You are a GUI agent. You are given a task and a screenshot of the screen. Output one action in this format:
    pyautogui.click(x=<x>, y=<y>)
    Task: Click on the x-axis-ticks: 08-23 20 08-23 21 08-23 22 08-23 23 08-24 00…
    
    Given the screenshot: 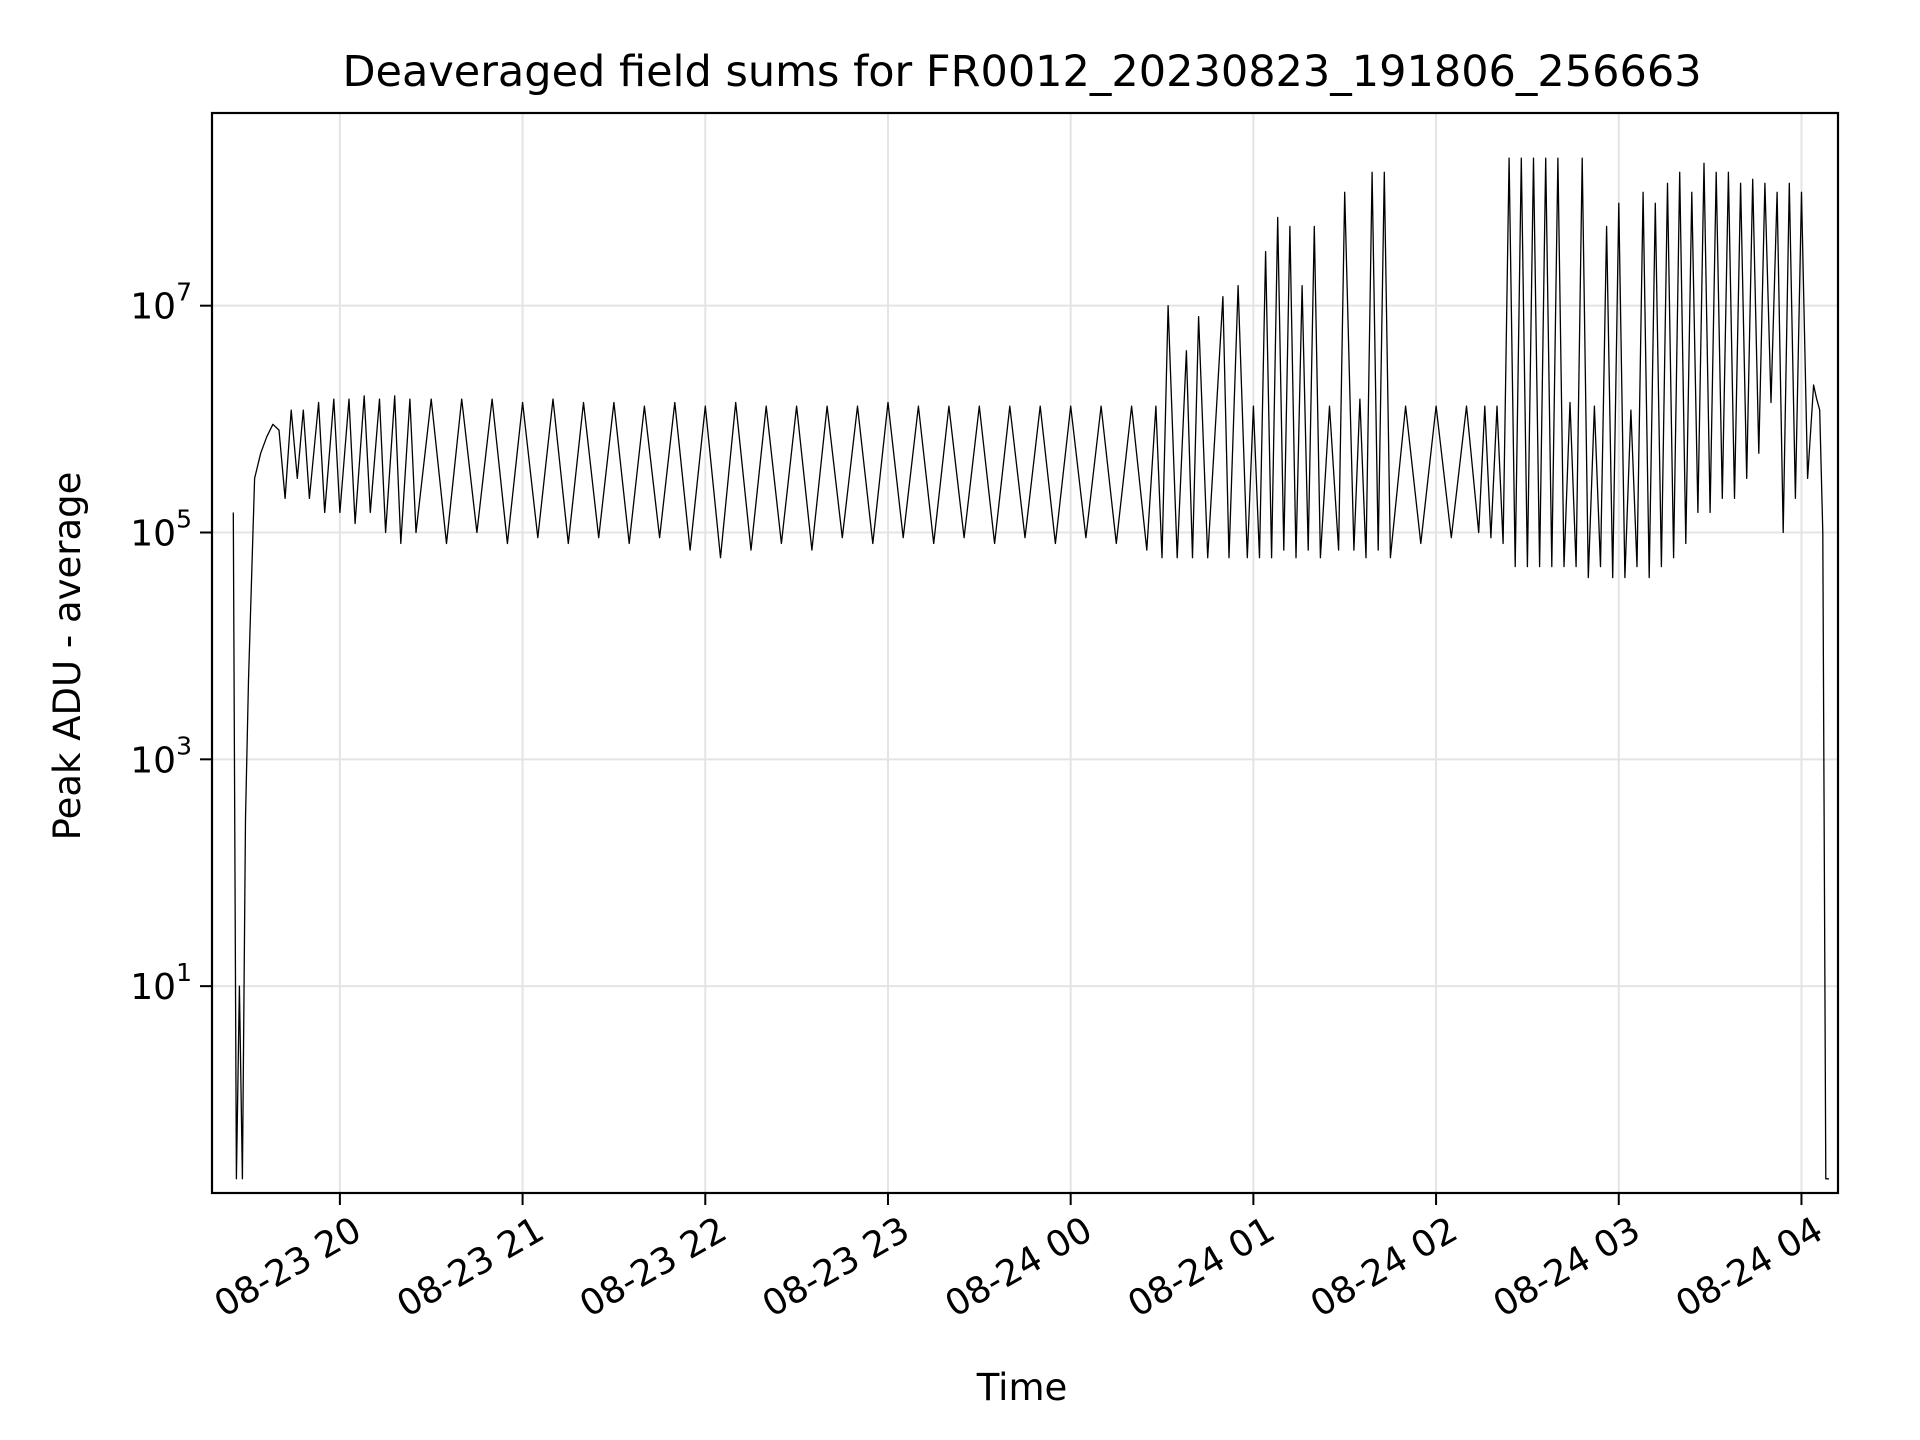 What is the action you would take?
    pyautogui.click(x=1019, y=1259)
    